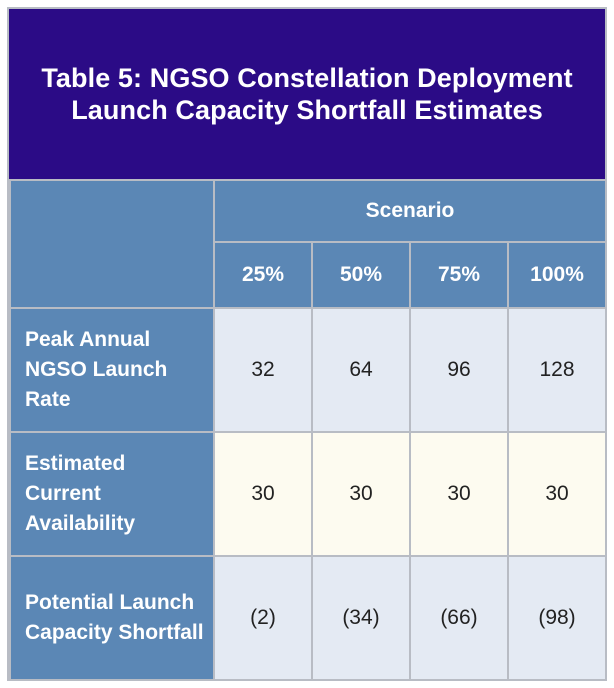 This screenshot has height=688, width=614. I want to click on column-header: 100%, so click(557, 275).